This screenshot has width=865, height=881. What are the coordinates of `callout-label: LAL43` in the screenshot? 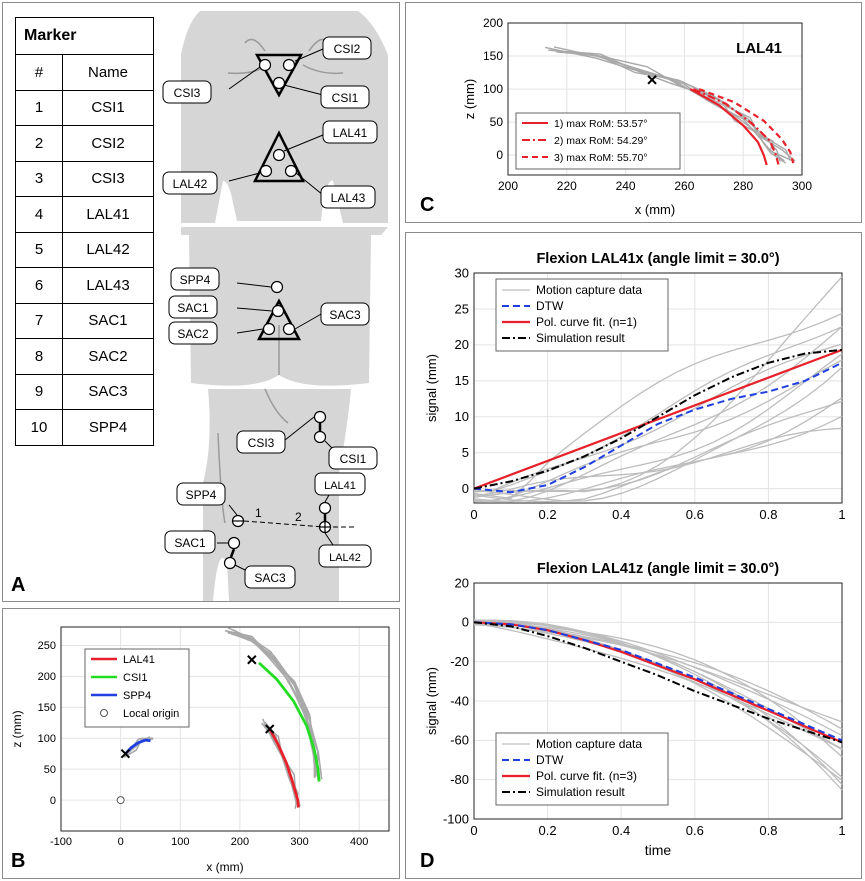 It's located at (348, 198).